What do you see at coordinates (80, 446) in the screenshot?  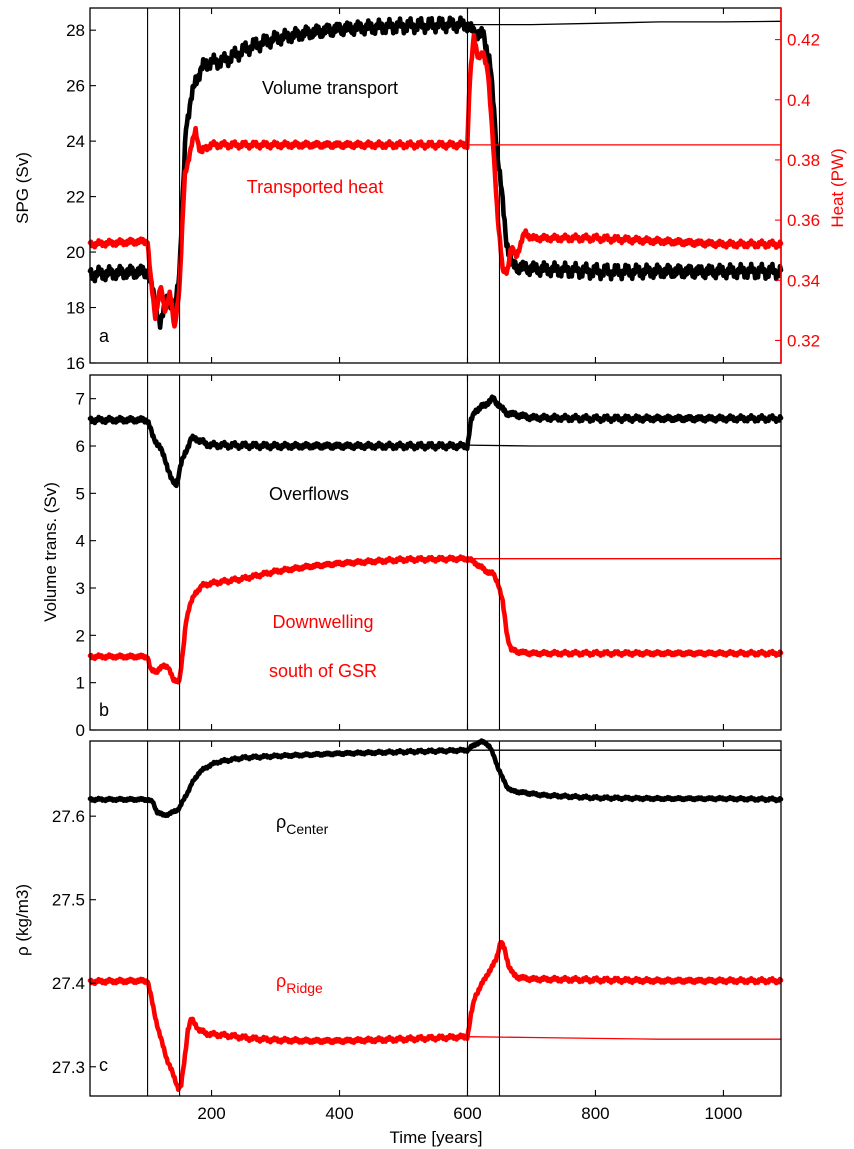 I see `ytick-label-b-6: 6` at bounding box center [80, 446].